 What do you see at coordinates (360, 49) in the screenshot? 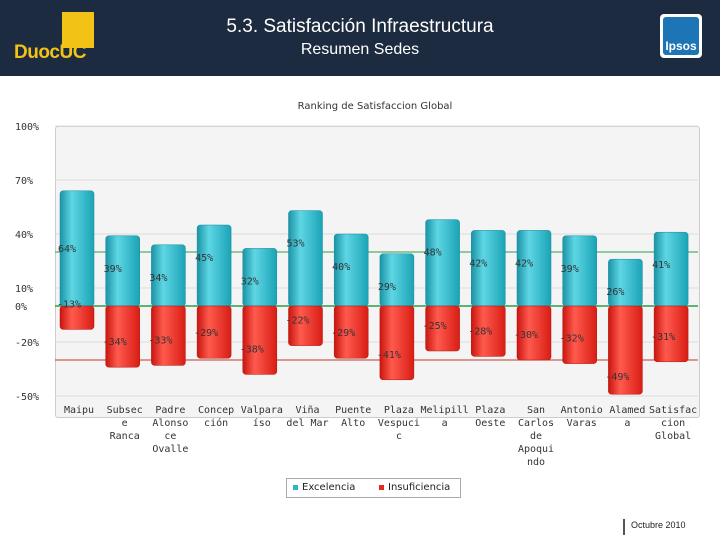
I see `slide-subtitle: Resumen Sedes` at bounding box center [360, 49].